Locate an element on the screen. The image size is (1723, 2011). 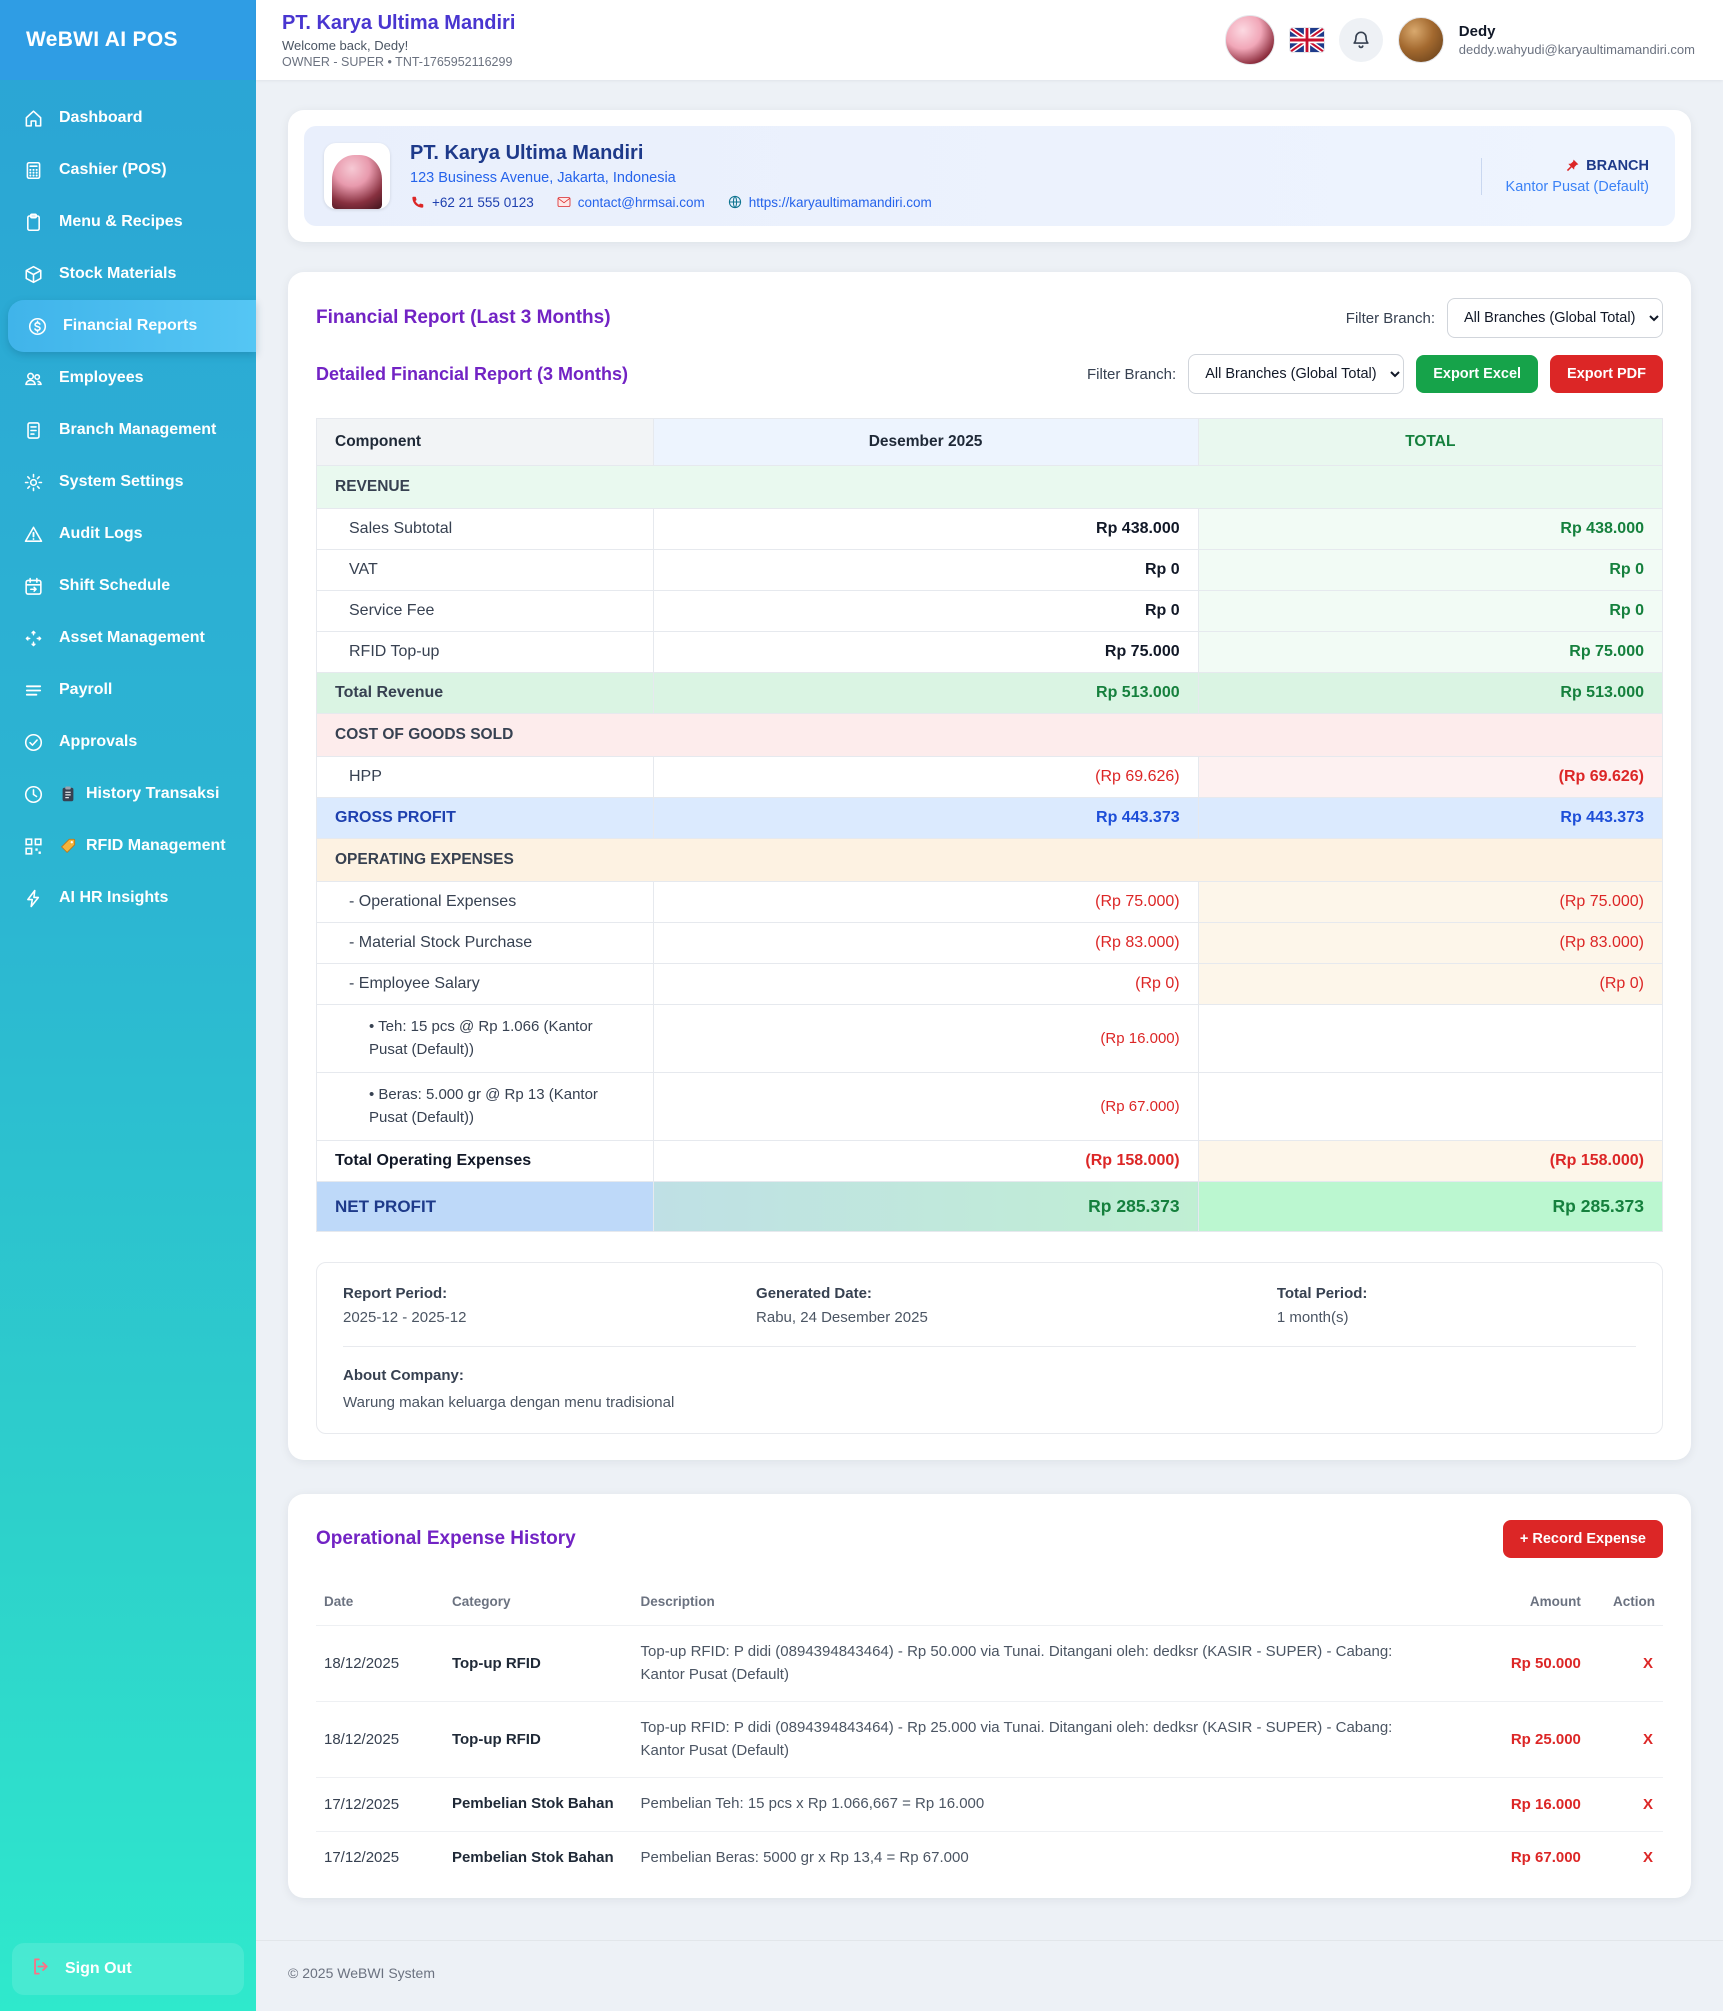
sidebar-item-label: Stock Materials is located at coordinates (118, 273).